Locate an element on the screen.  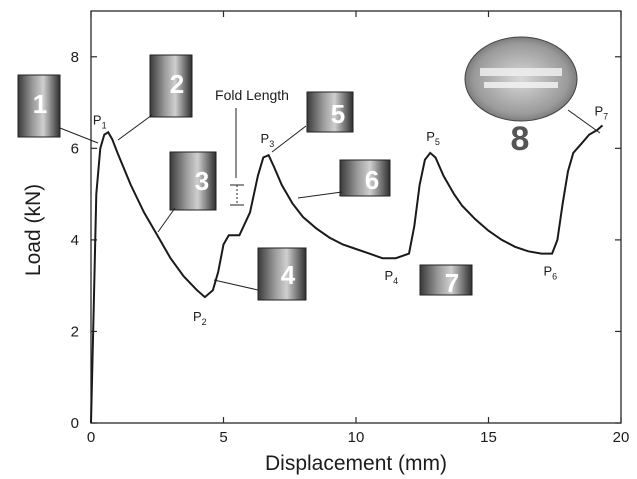
stage-number-5: 5 is located at coordinates (338, 114).